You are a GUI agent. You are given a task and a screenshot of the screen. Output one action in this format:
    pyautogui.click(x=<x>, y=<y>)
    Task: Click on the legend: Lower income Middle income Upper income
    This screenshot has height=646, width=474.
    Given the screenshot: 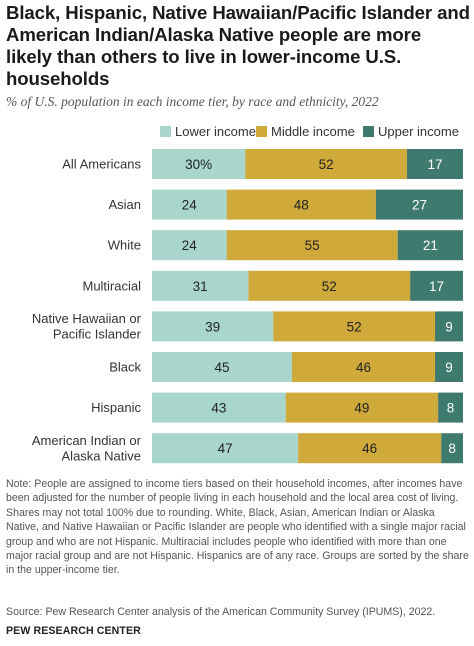 What is the action you would take?
    pyautogui.click(x=237, y=132)
    